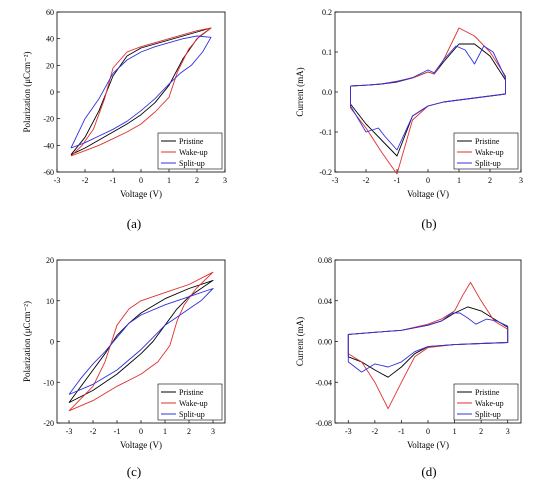  What do you see at coordinates (323, 382) in the screenshot?
I see `y-tick-label: -0.04` at bounding box center [323, 382].